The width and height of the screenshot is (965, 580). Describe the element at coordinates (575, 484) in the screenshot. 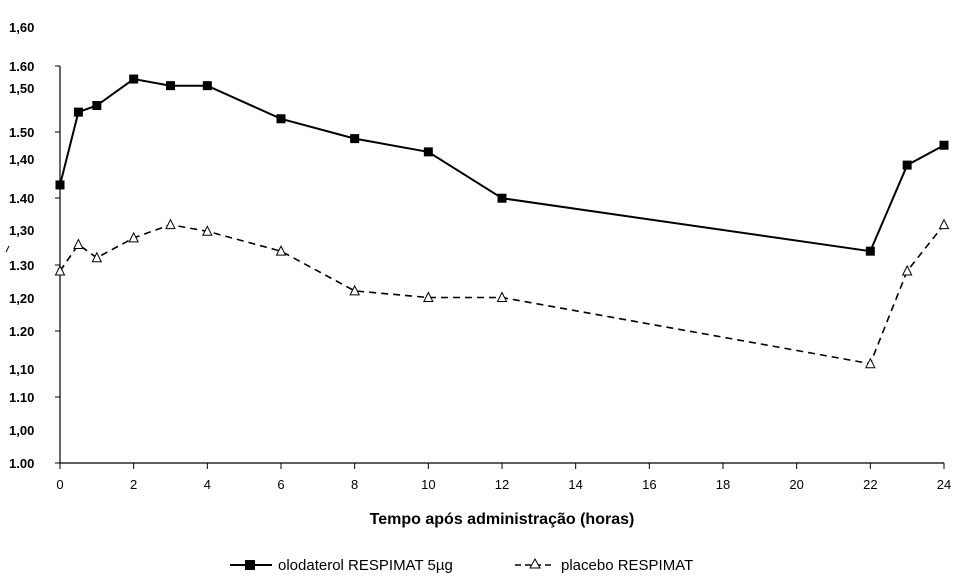

I see `x-tick-label: 14` at that location.